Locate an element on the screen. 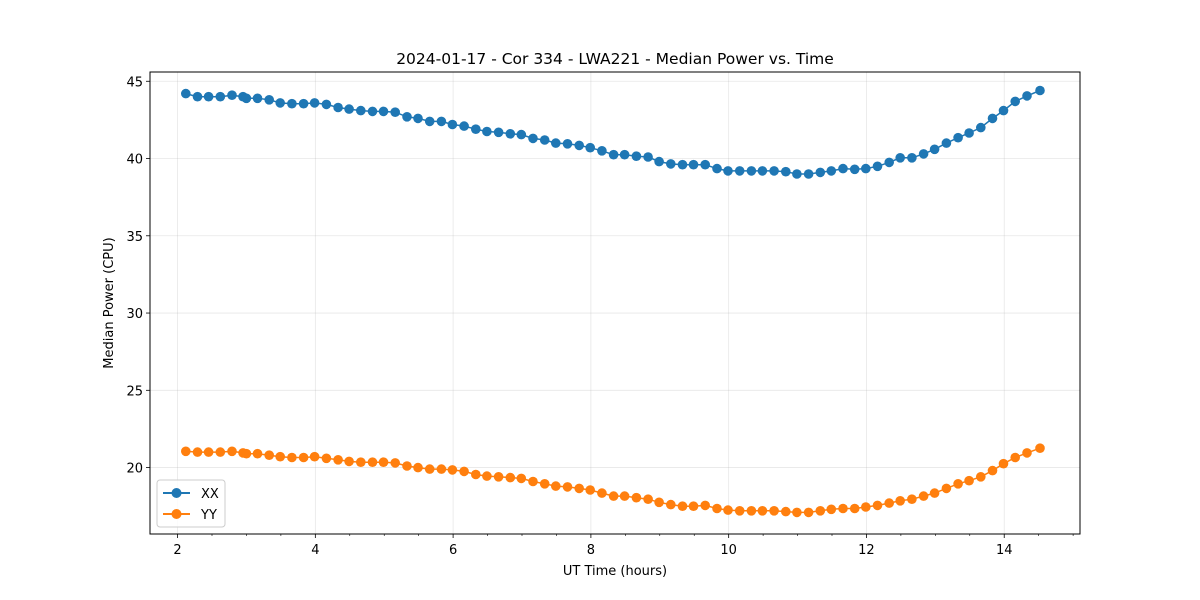  series-line-yy is located at coordinates (613, 480).